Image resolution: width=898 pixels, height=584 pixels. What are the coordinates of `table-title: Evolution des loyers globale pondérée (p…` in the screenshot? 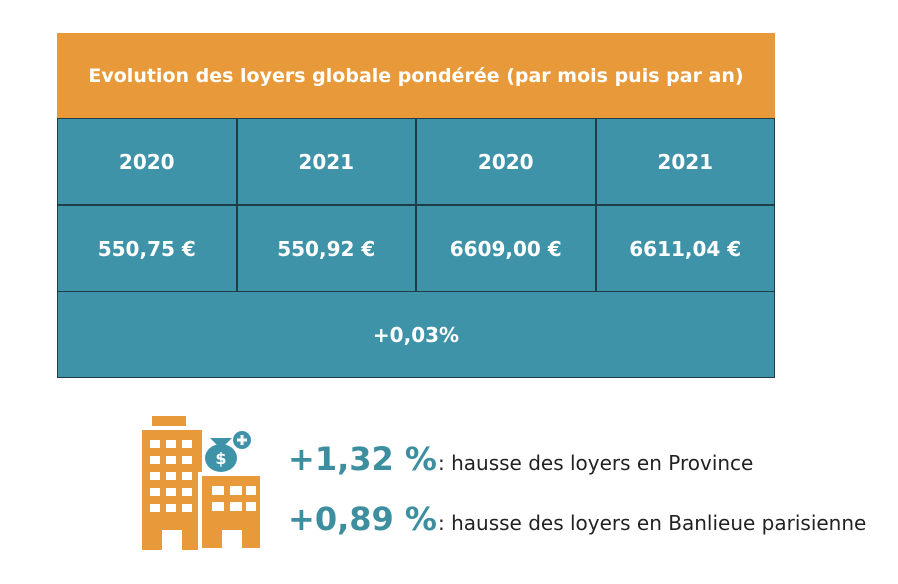 It's located at (416, 76).